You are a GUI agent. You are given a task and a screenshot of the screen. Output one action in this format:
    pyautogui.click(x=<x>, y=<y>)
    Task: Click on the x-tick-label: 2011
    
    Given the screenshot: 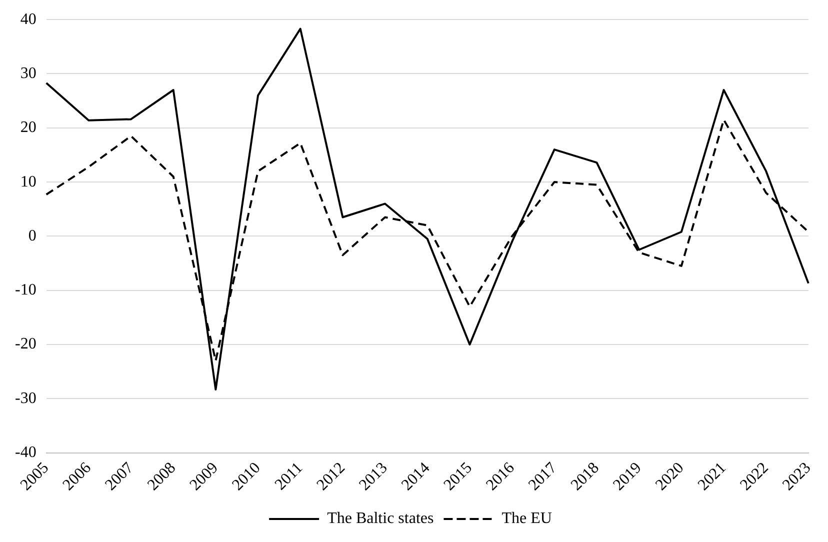 What is the action you would take?
    pyautogui.click(x=289, y=476)
    